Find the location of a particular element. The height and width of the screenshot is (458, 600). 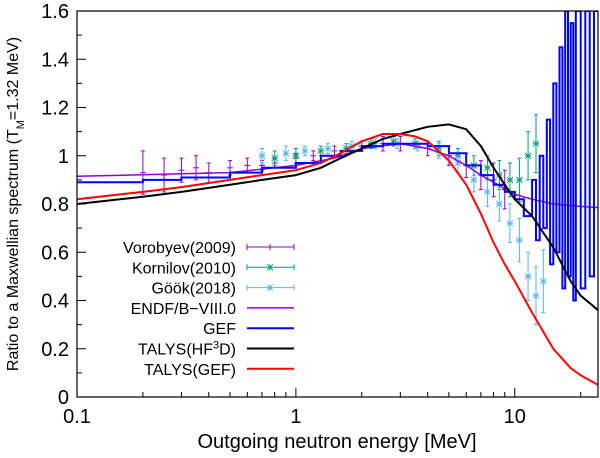

legend-label-part: D) is located at coordinates (227, 350).